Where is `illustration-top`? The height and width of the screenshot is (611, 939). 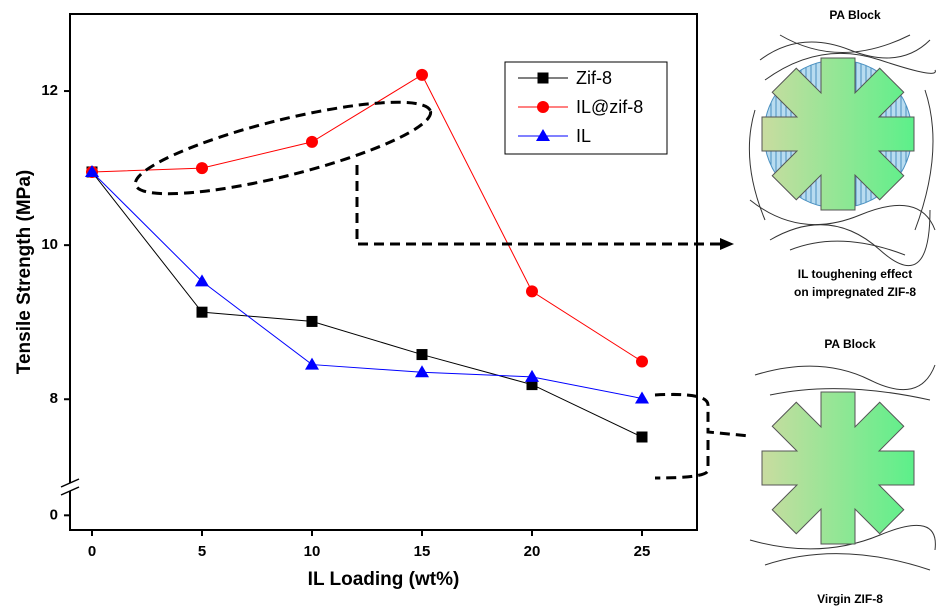
illustration-top is located at coordinates (842, 150).